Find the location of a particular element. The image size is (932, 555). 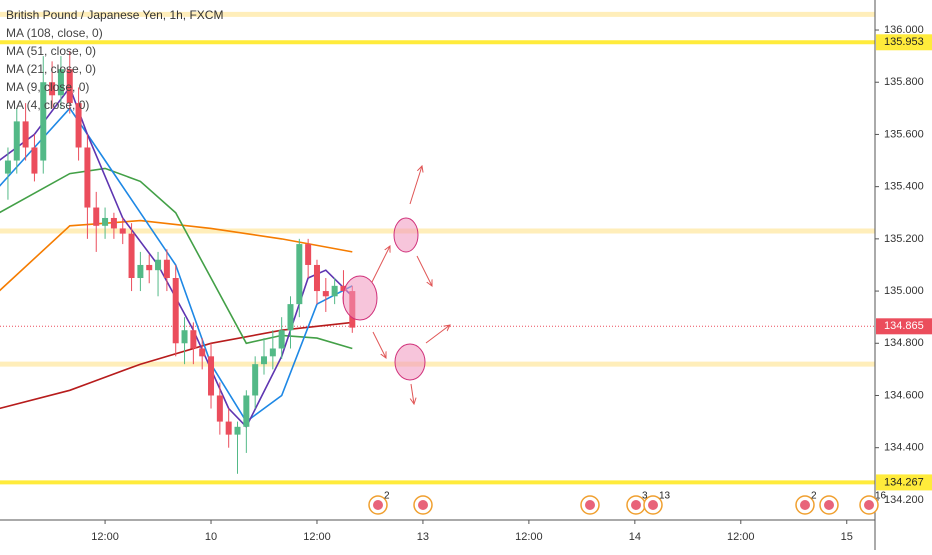

y-tick-label: 135.200 is located at coordinates (904, 239).